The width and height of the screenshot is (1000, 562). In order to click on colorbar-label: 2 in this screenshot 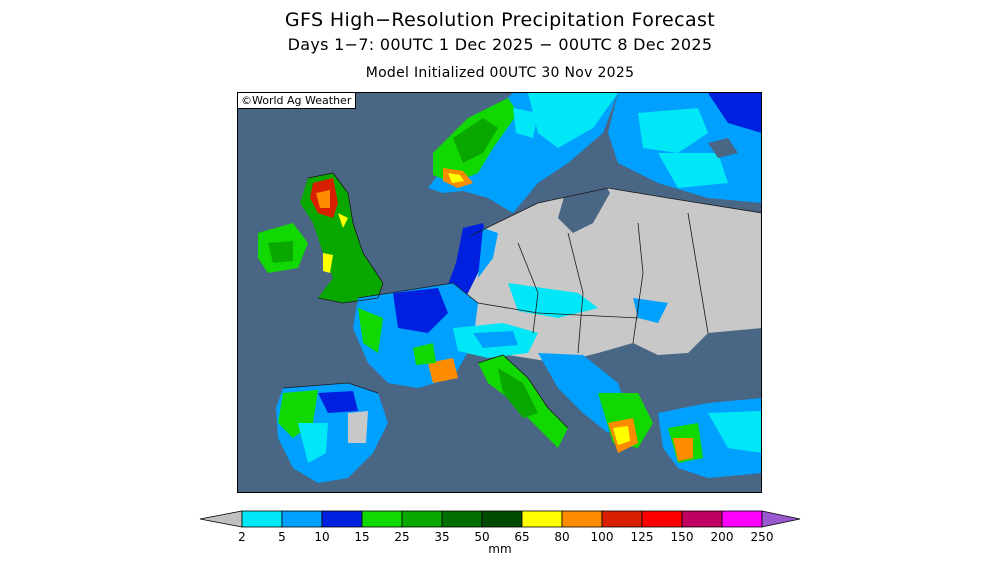, I will do `click(242, 537)`.